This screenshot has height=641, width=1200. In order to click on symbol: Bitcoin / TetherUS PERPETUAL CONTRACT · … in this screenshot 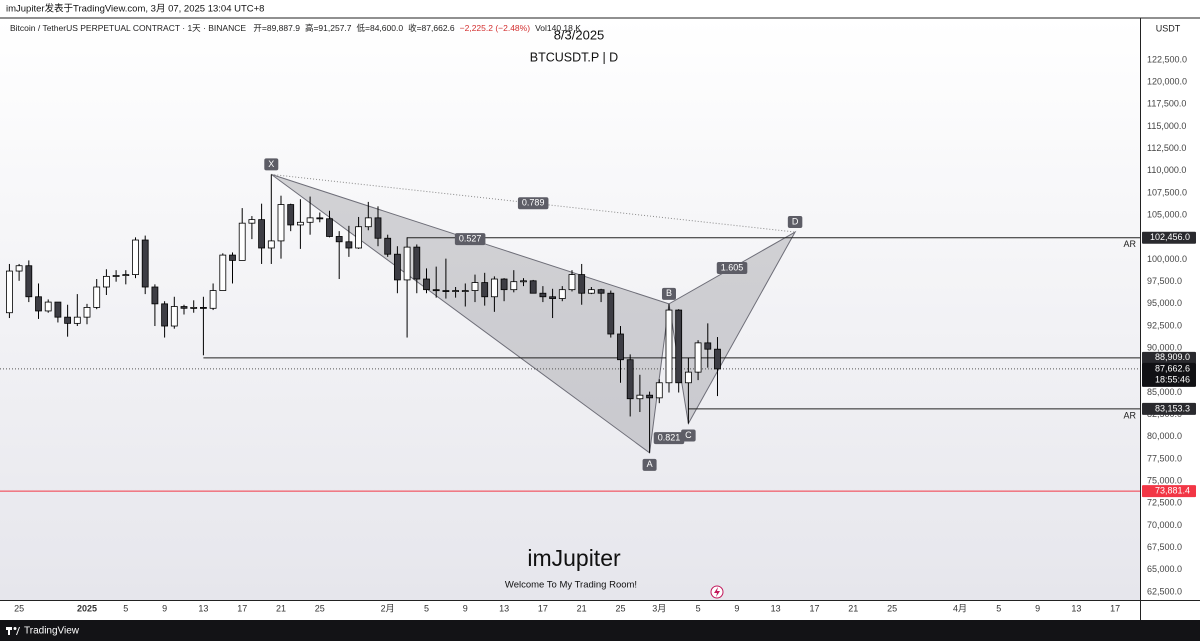, I will do `click(128, 28)`.